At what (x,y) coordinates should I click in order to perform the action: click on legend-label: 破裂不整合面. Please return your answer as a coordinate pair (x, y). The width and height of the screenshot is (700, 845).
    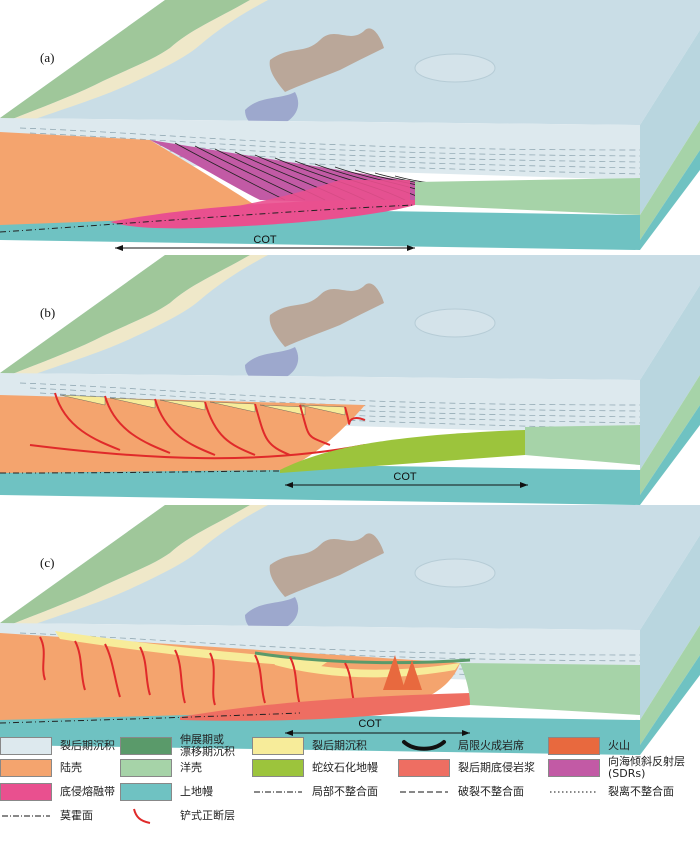
    Looking at the image, I should click on (491, 792).